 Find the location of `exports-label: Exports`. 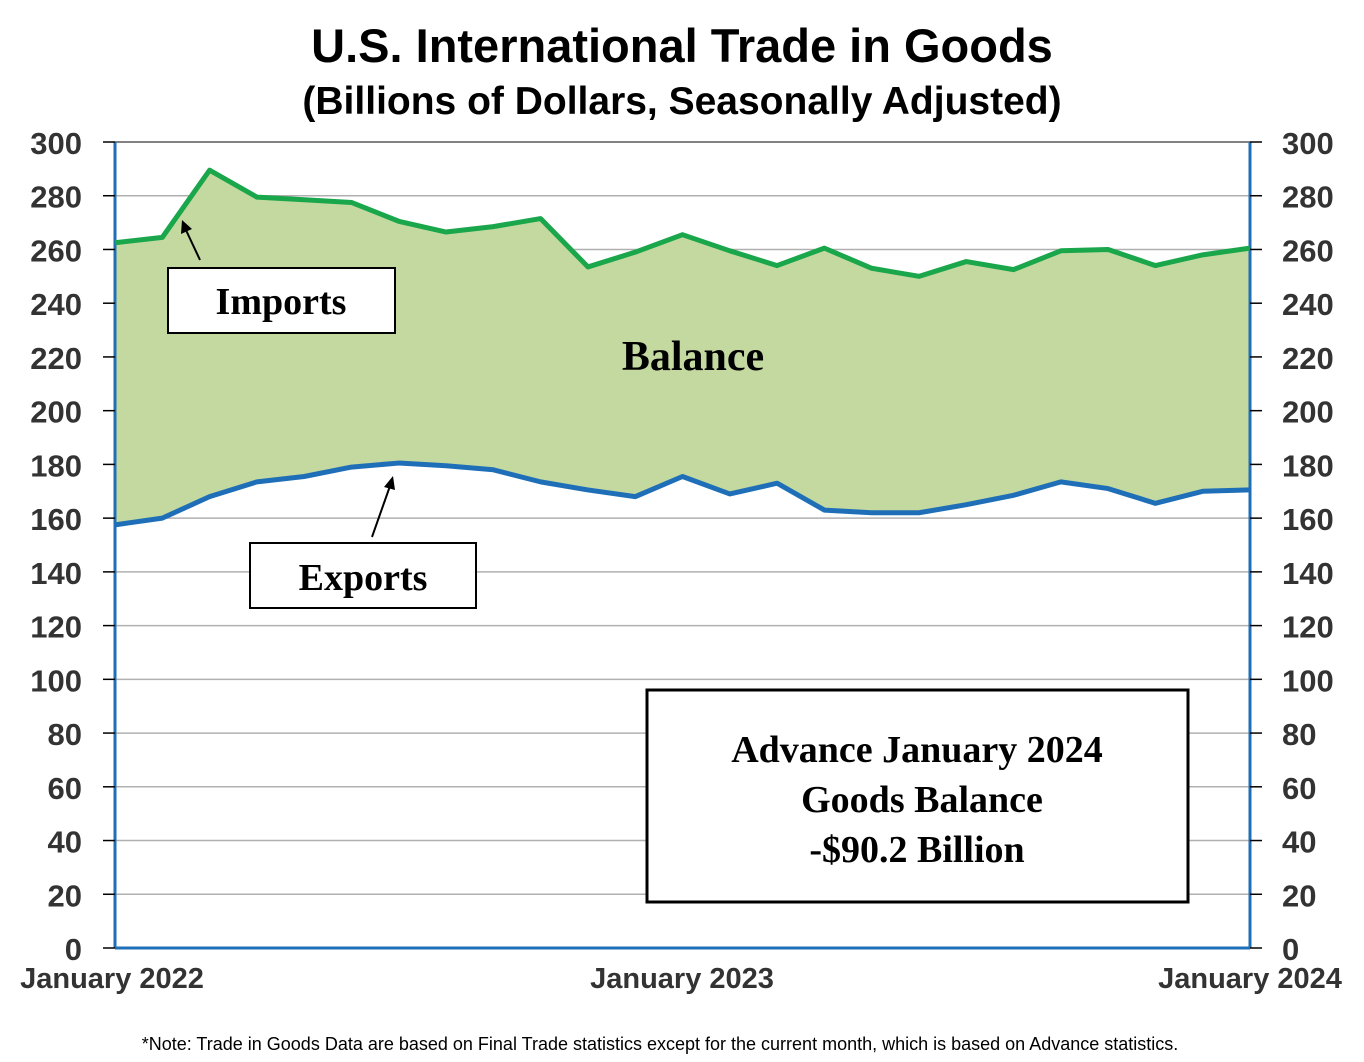

exports-label: Exports is located at coordinates (363, 578).